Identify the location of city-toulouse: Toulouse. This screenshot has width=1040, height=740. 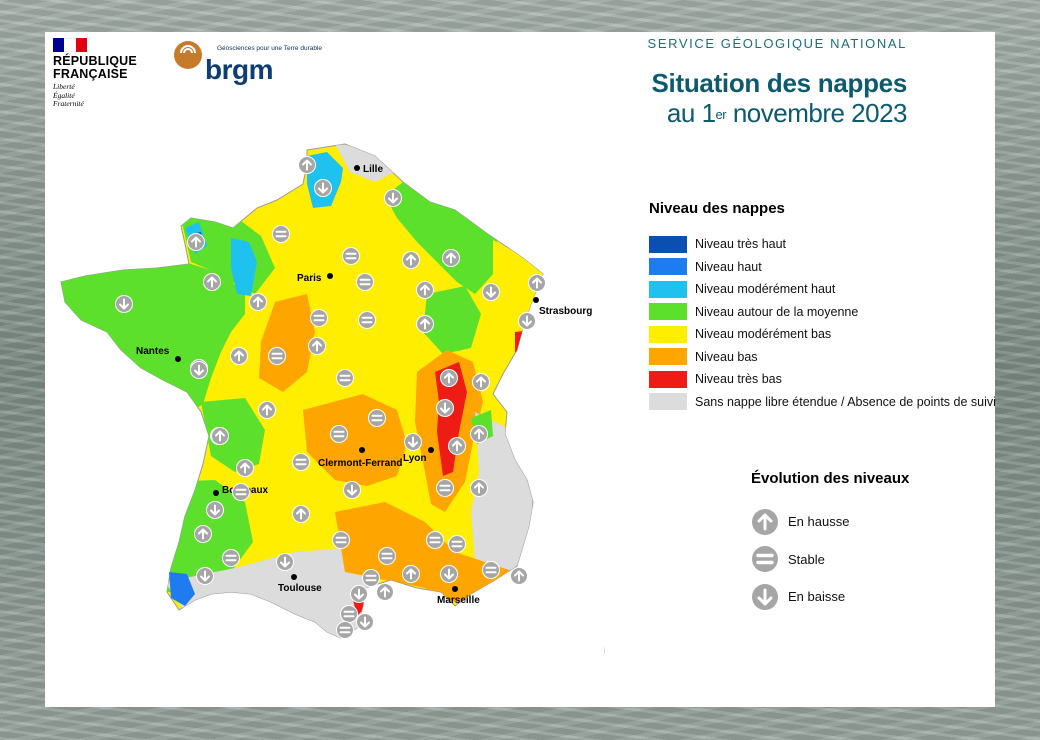
(300, 584).